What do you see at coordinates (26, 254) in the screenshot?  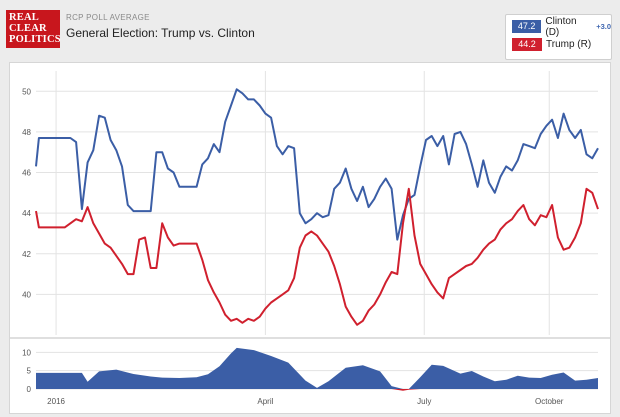 I see `y-tick-label: 42` at bounding box center [26, 254].